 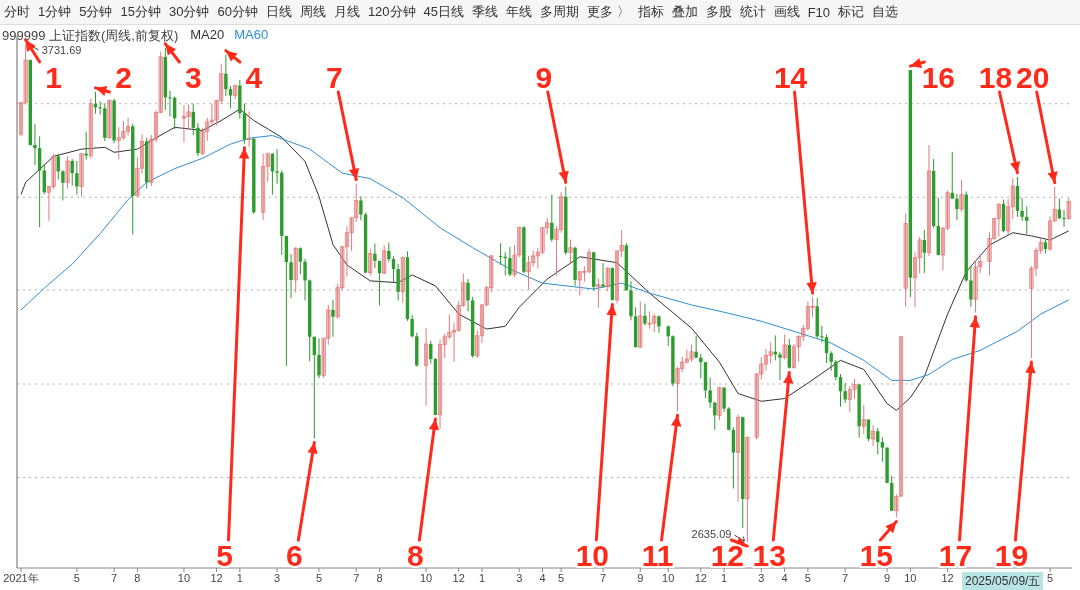 I want to click on annotation: 13, so click(x=769, y=555).